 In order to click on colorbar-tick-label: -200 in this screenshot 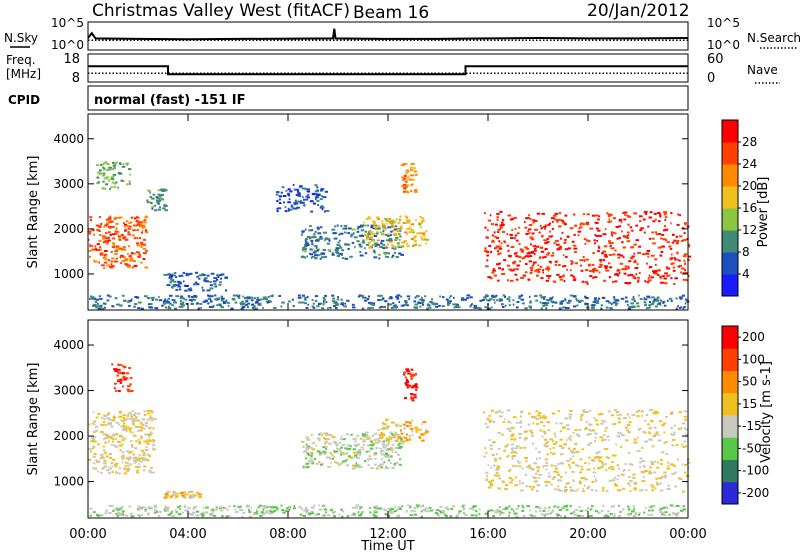, I will do `click(755, 493)`.